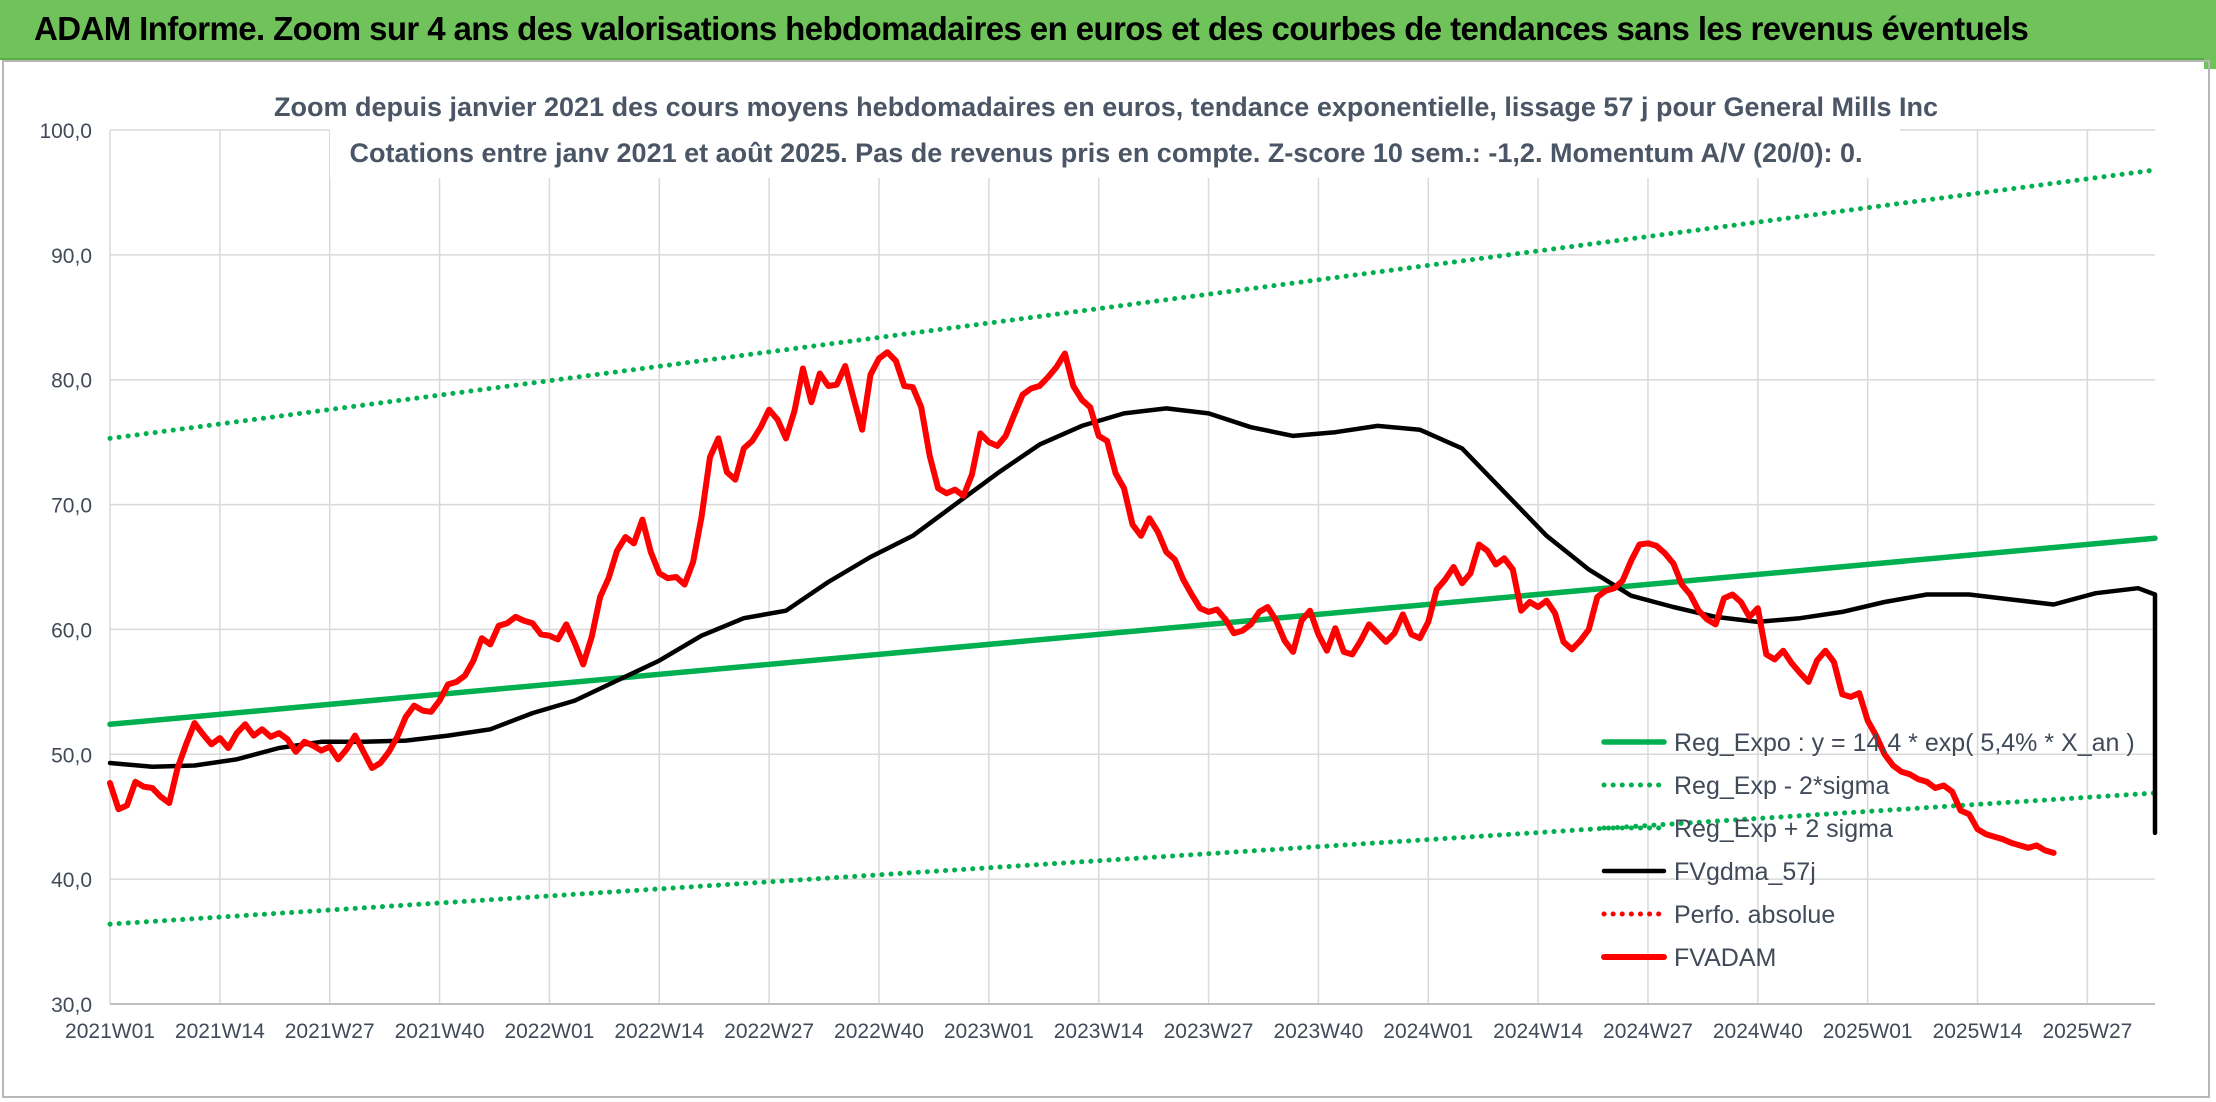  I want to click on title-background, so click(1115, 129).